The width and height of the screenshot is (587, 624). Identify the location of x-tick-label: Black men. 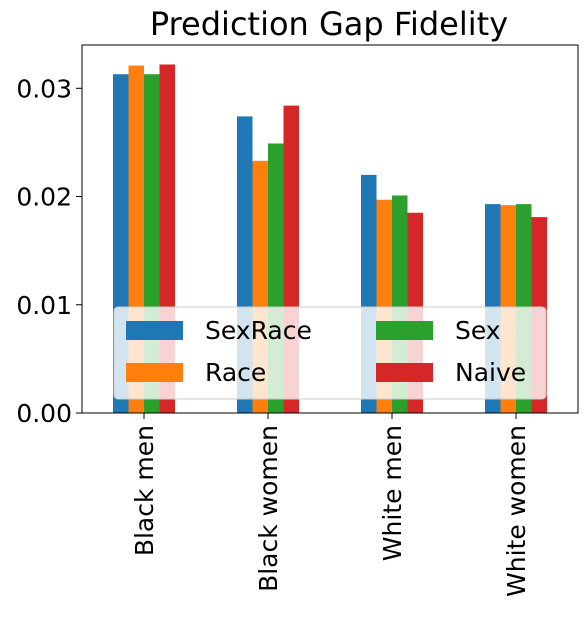
(144, 490).